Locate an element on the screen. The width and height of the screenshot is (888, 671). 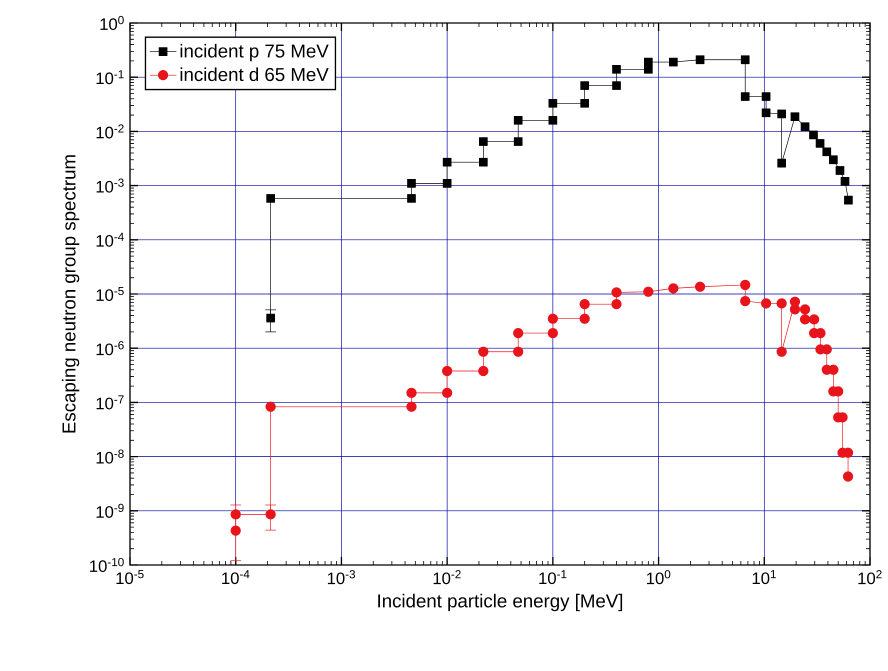
y-tick-label: 10$^{-7}$ is located at coordinates (110, 402).